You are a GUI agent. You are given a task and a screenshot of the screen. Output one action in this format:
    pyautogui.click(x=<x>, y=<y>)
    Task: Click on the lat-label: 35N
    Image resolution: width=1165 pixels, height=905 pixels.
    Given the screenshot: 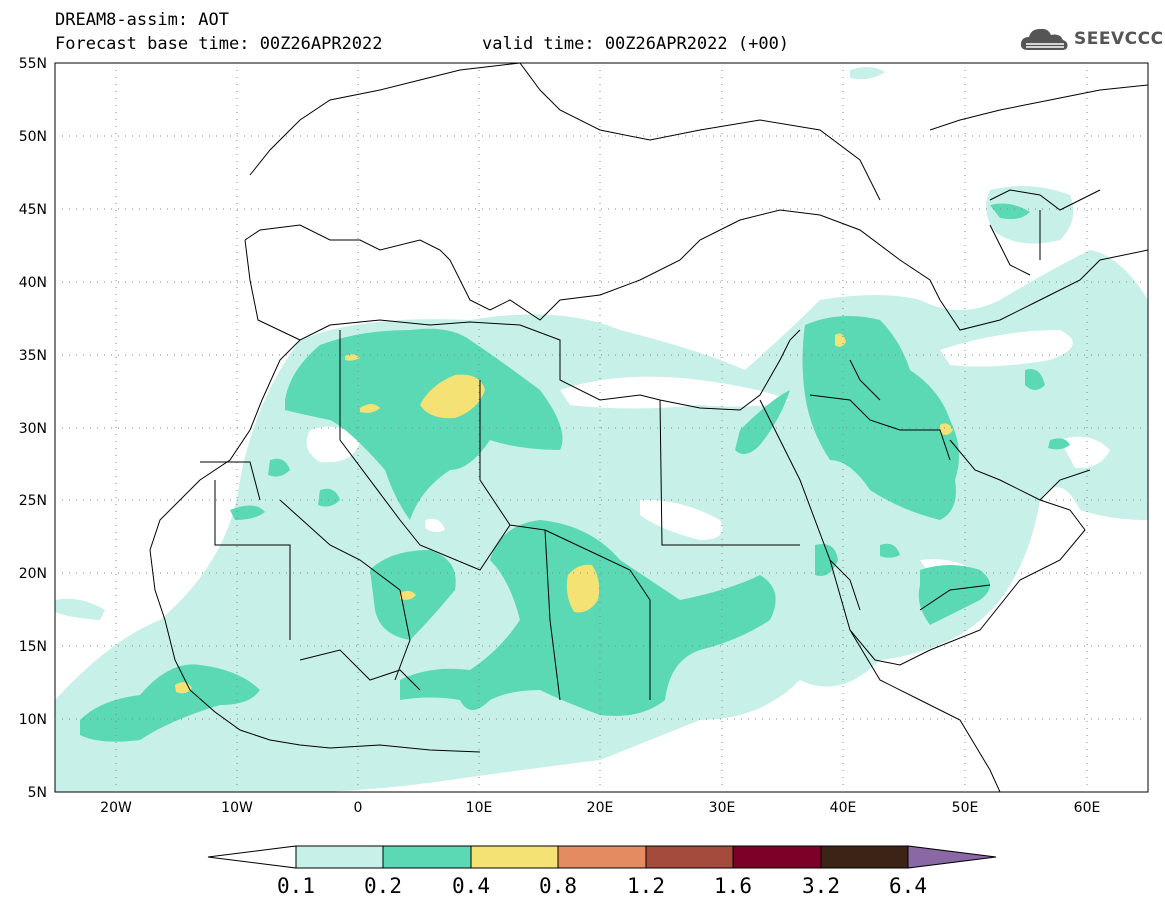 What is the action you would take?
    pyautogui.click(x=33, y=356)
    